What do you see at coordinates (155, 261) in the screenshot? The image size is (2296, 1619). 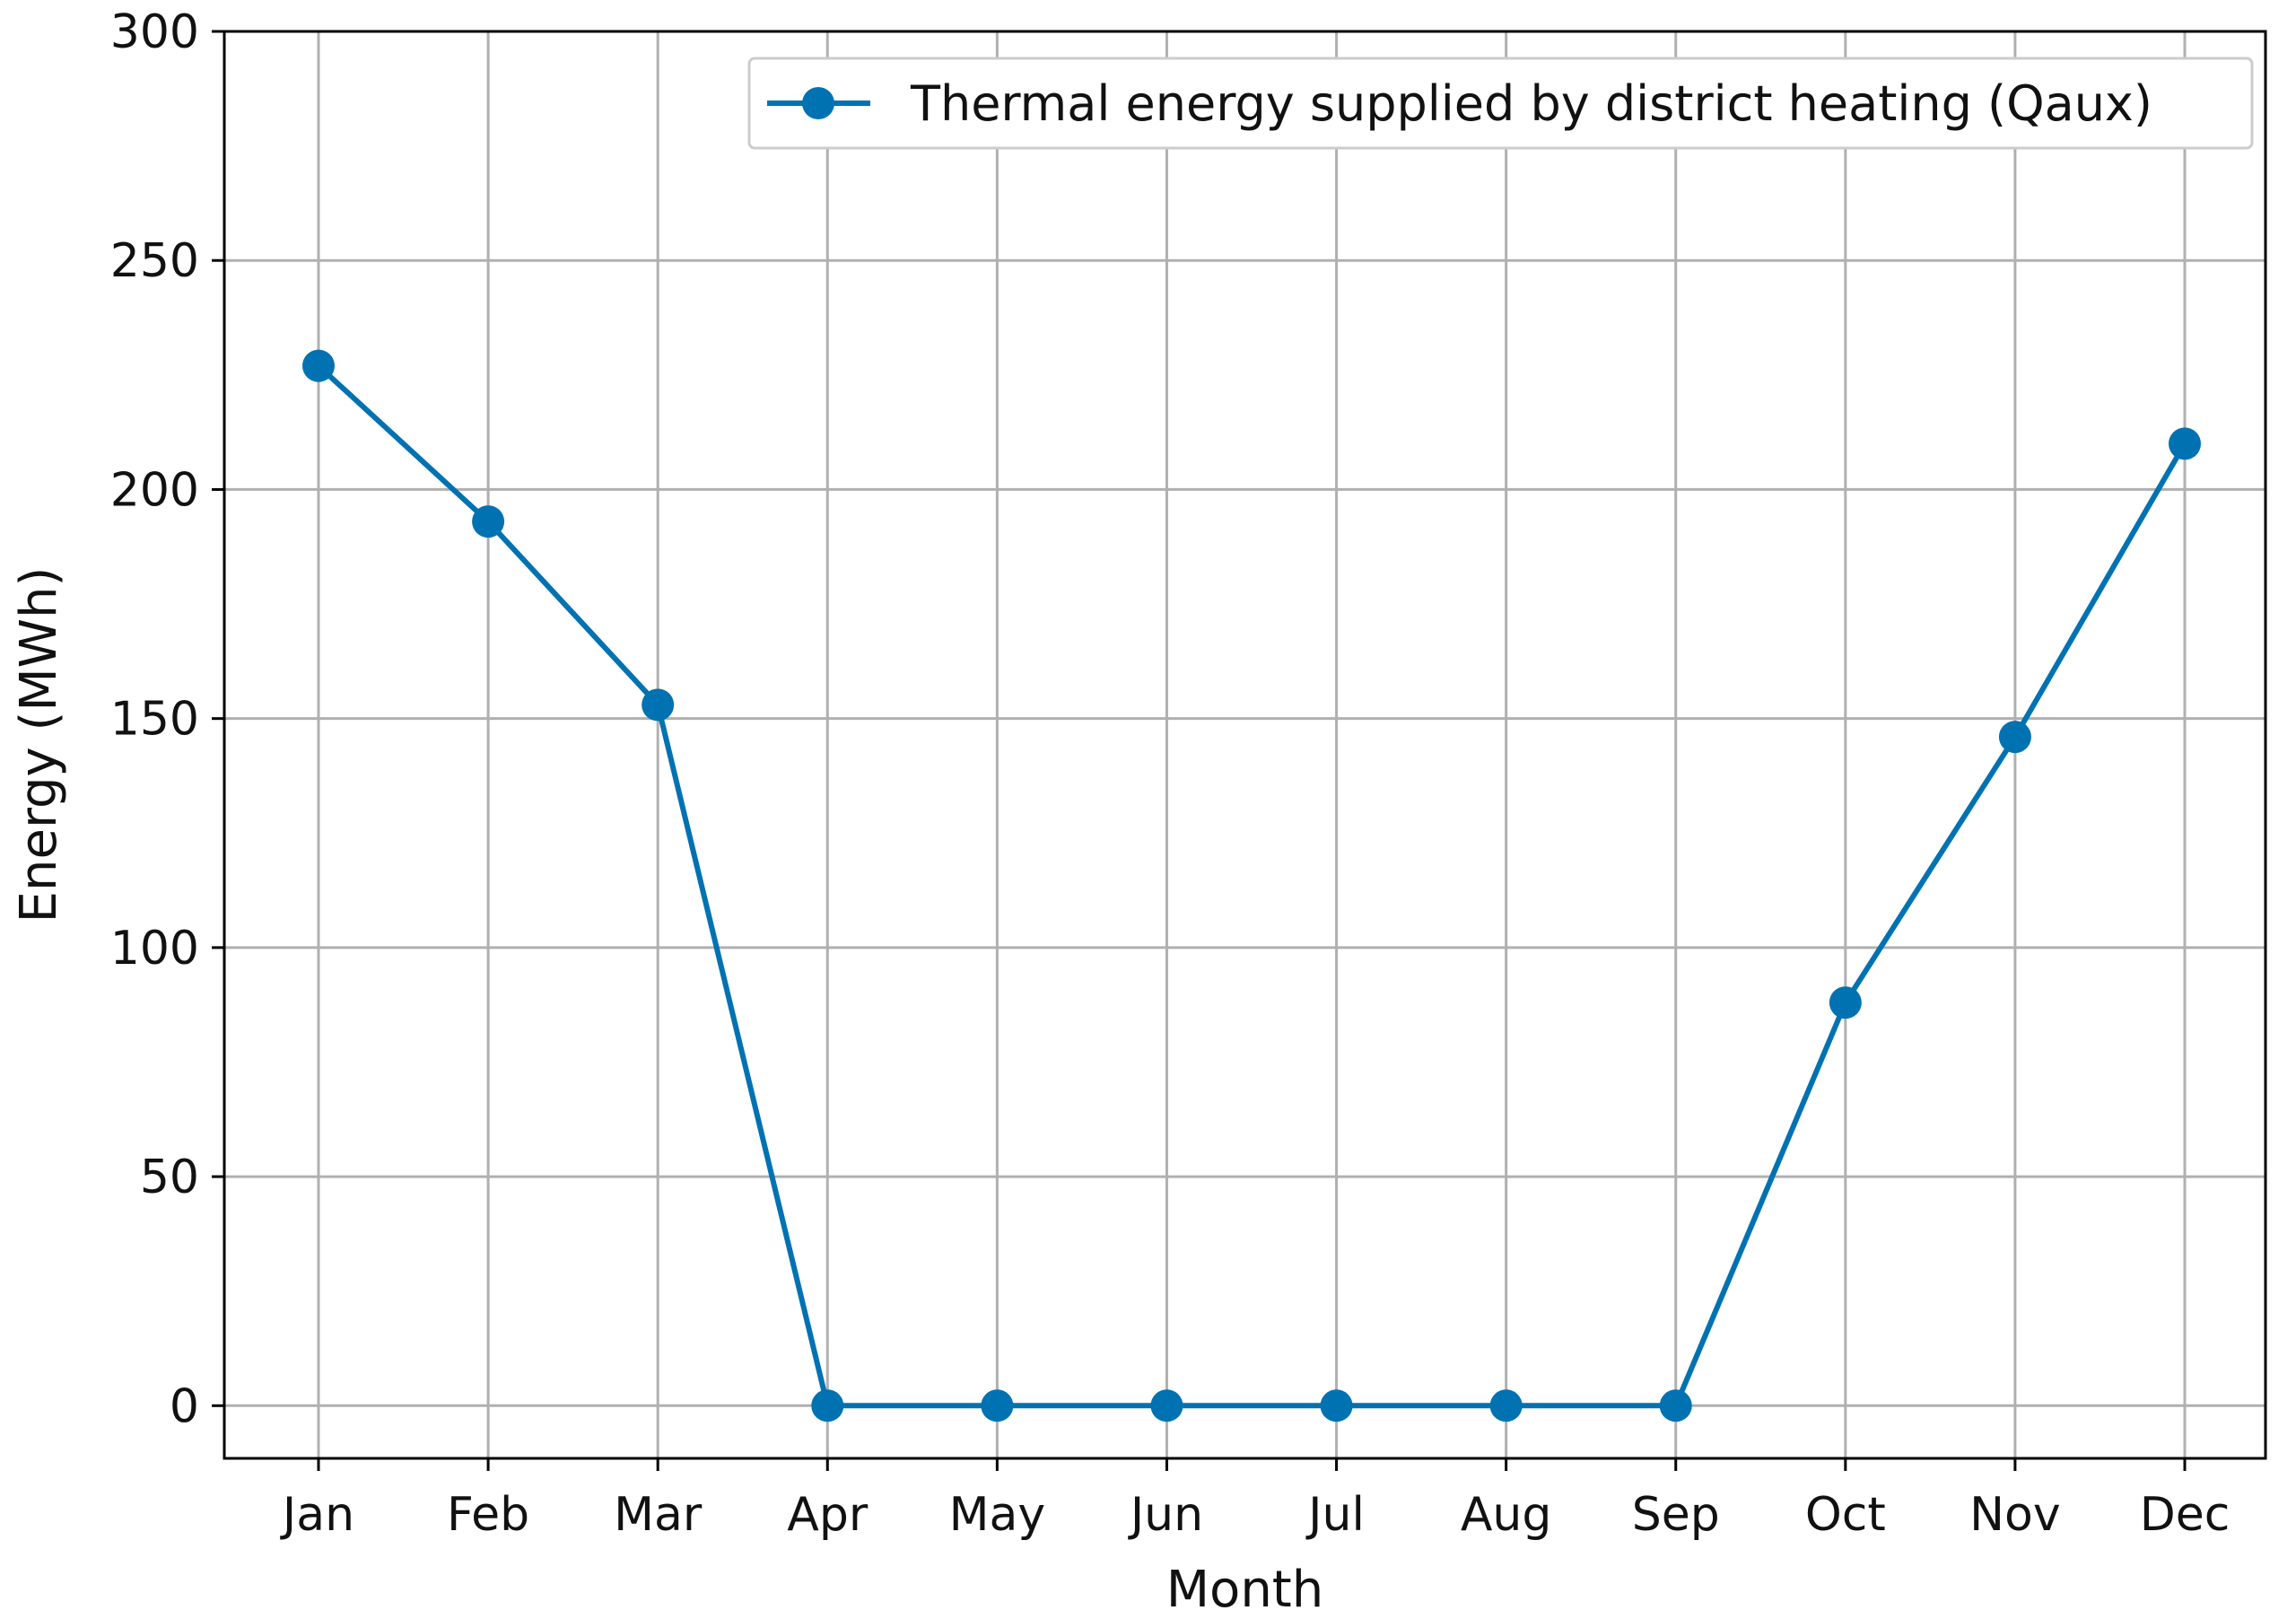 I see `y-tick-label: 250` at bounding box center [155, 261].